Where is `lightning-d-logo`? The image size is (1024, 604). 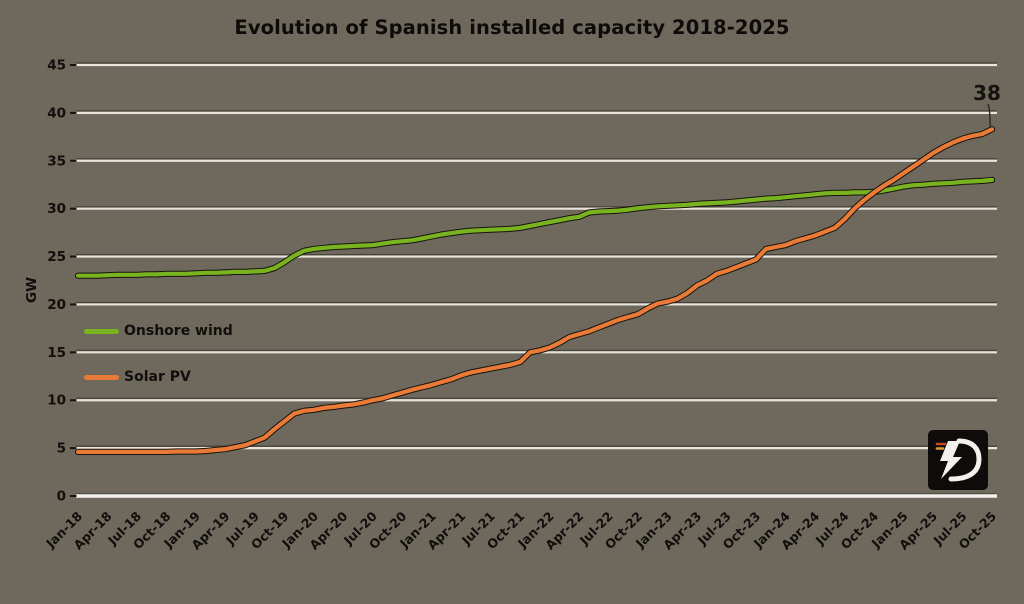 lightning-d-logo is located at coordinates (958, 460).